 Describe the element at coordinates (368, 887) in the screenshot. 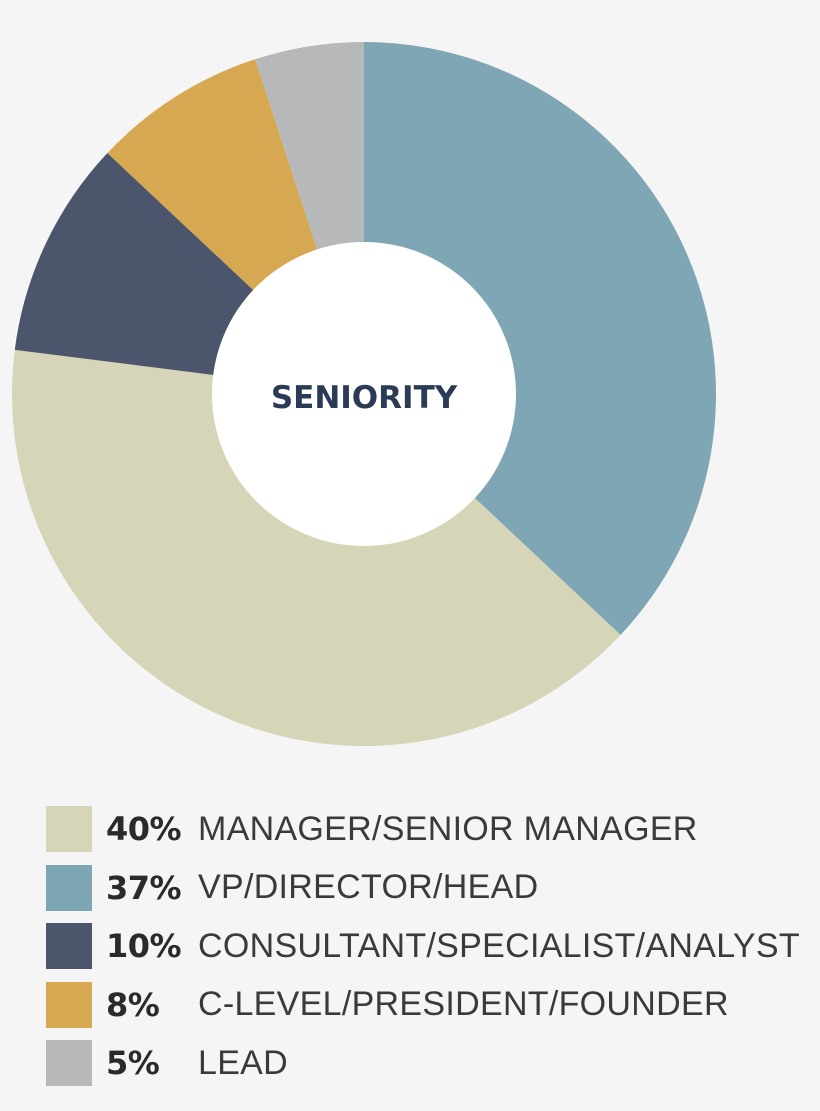

I see `legend-label: VP/DIRECTOR/HEAD` at that location.